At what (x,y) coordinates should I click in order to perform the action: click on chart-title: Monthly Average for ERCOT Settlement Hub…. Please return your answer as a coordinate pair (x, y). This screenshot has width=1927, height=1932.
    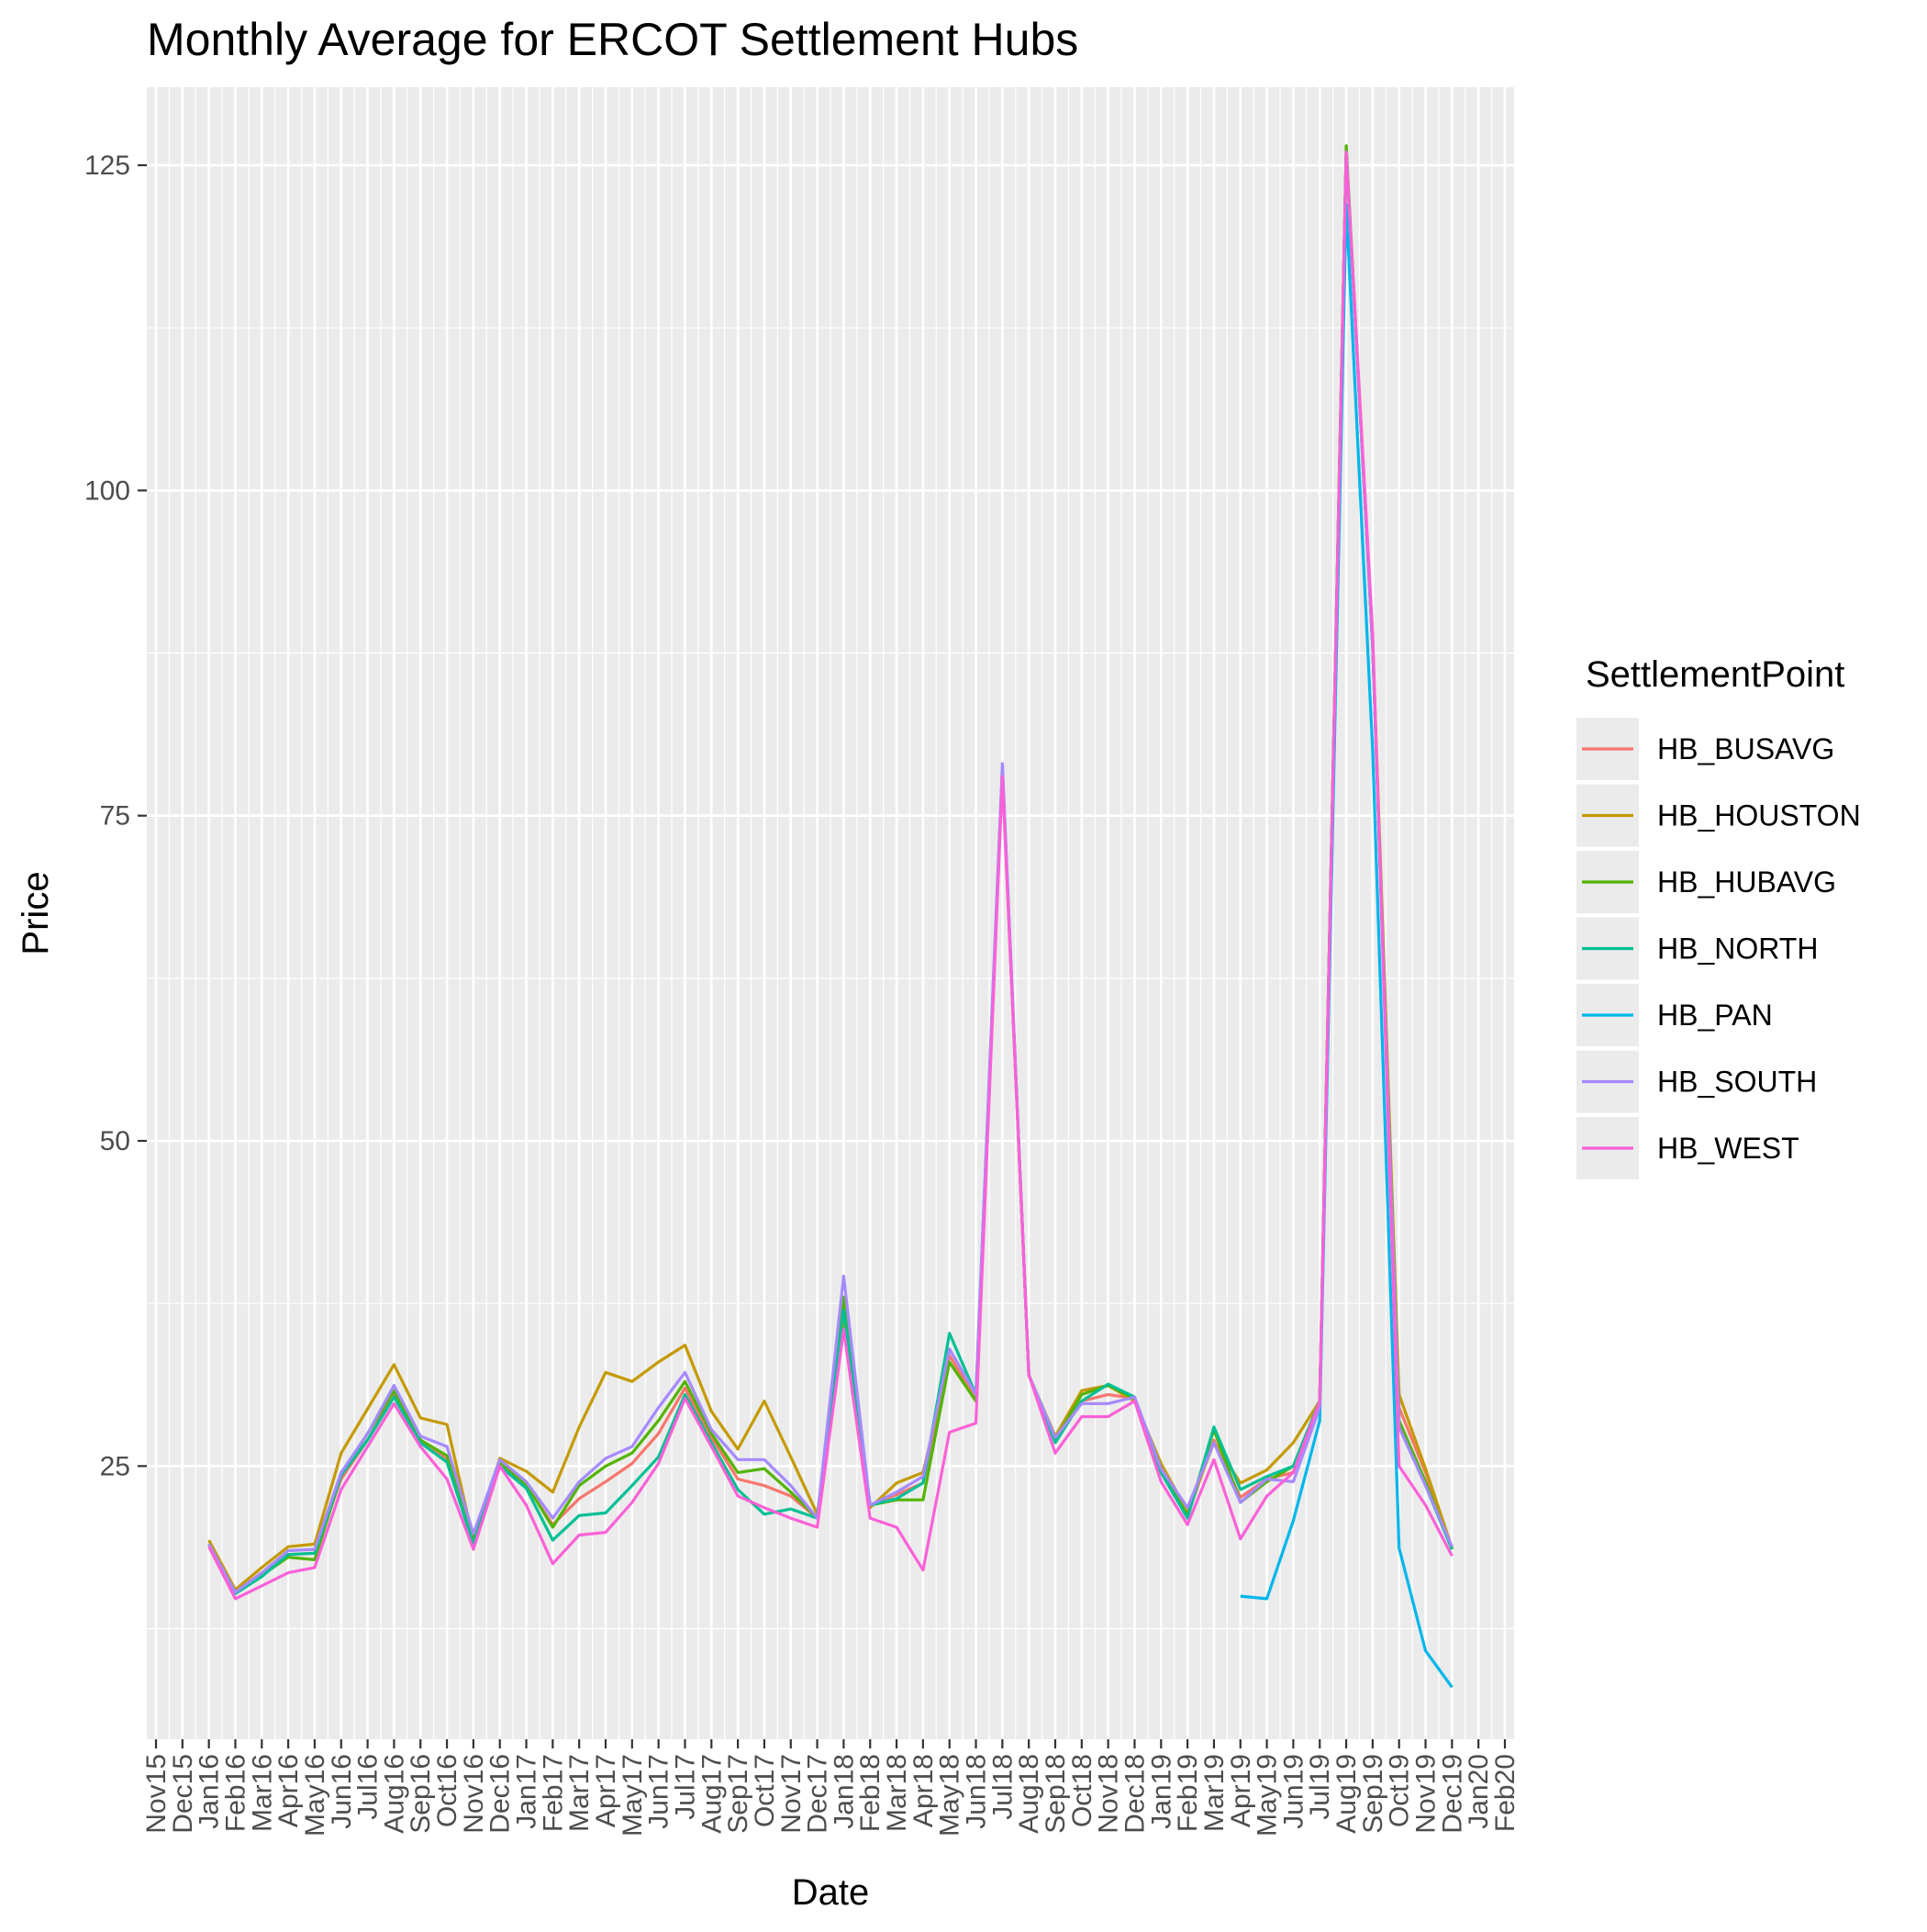
    Looking at the image, I should click on (612, 39).